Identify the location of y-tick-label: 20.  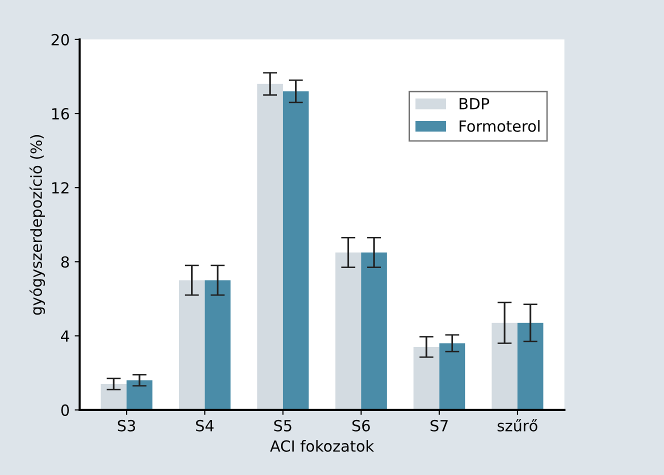
(60, 40).